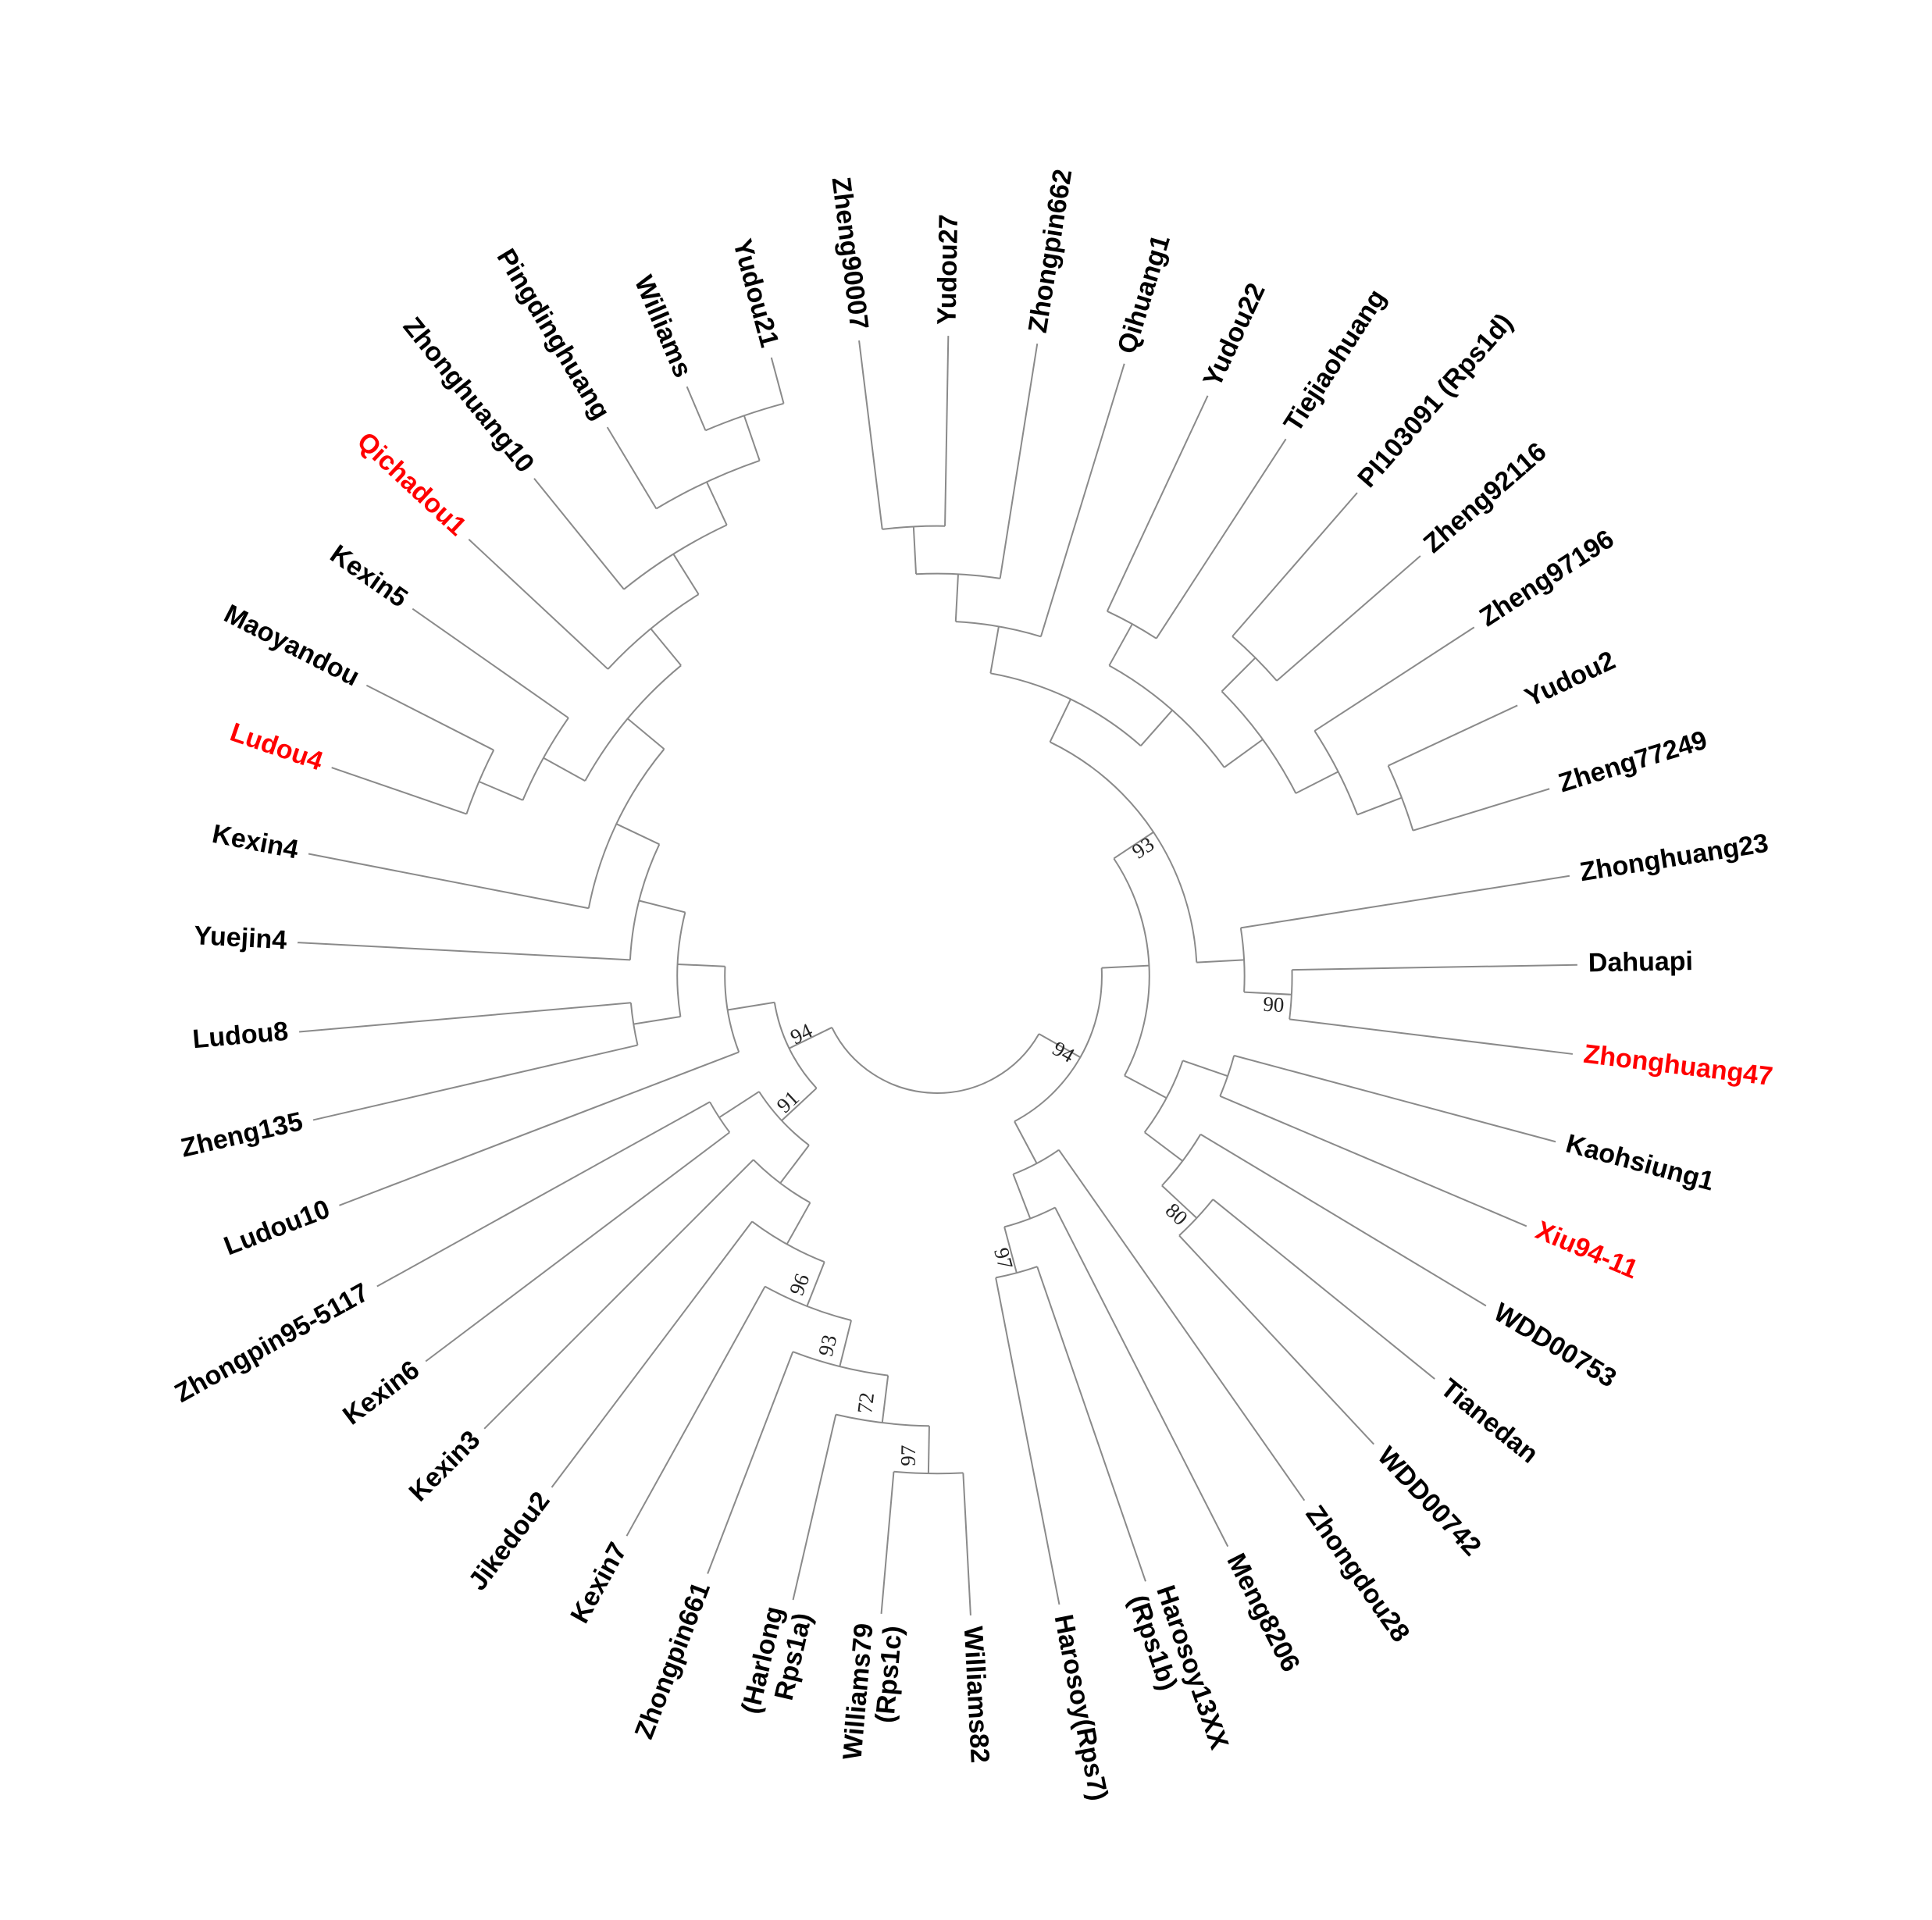 The image size is (1932, 1920). Describe the element at coordinates (800, 1284) in the screenshot. I see `support-value: 96` at that location.